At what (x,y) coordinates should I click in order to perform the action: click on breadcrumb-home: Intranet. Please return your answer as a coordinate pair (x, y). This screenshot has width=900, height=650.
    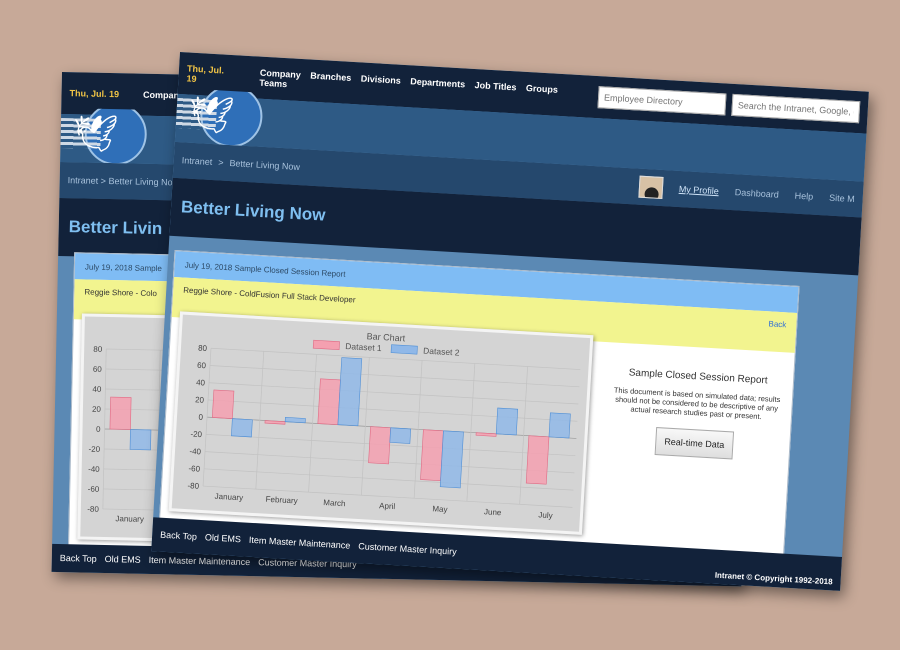
    Looking at the image, I should click on (197, 161).